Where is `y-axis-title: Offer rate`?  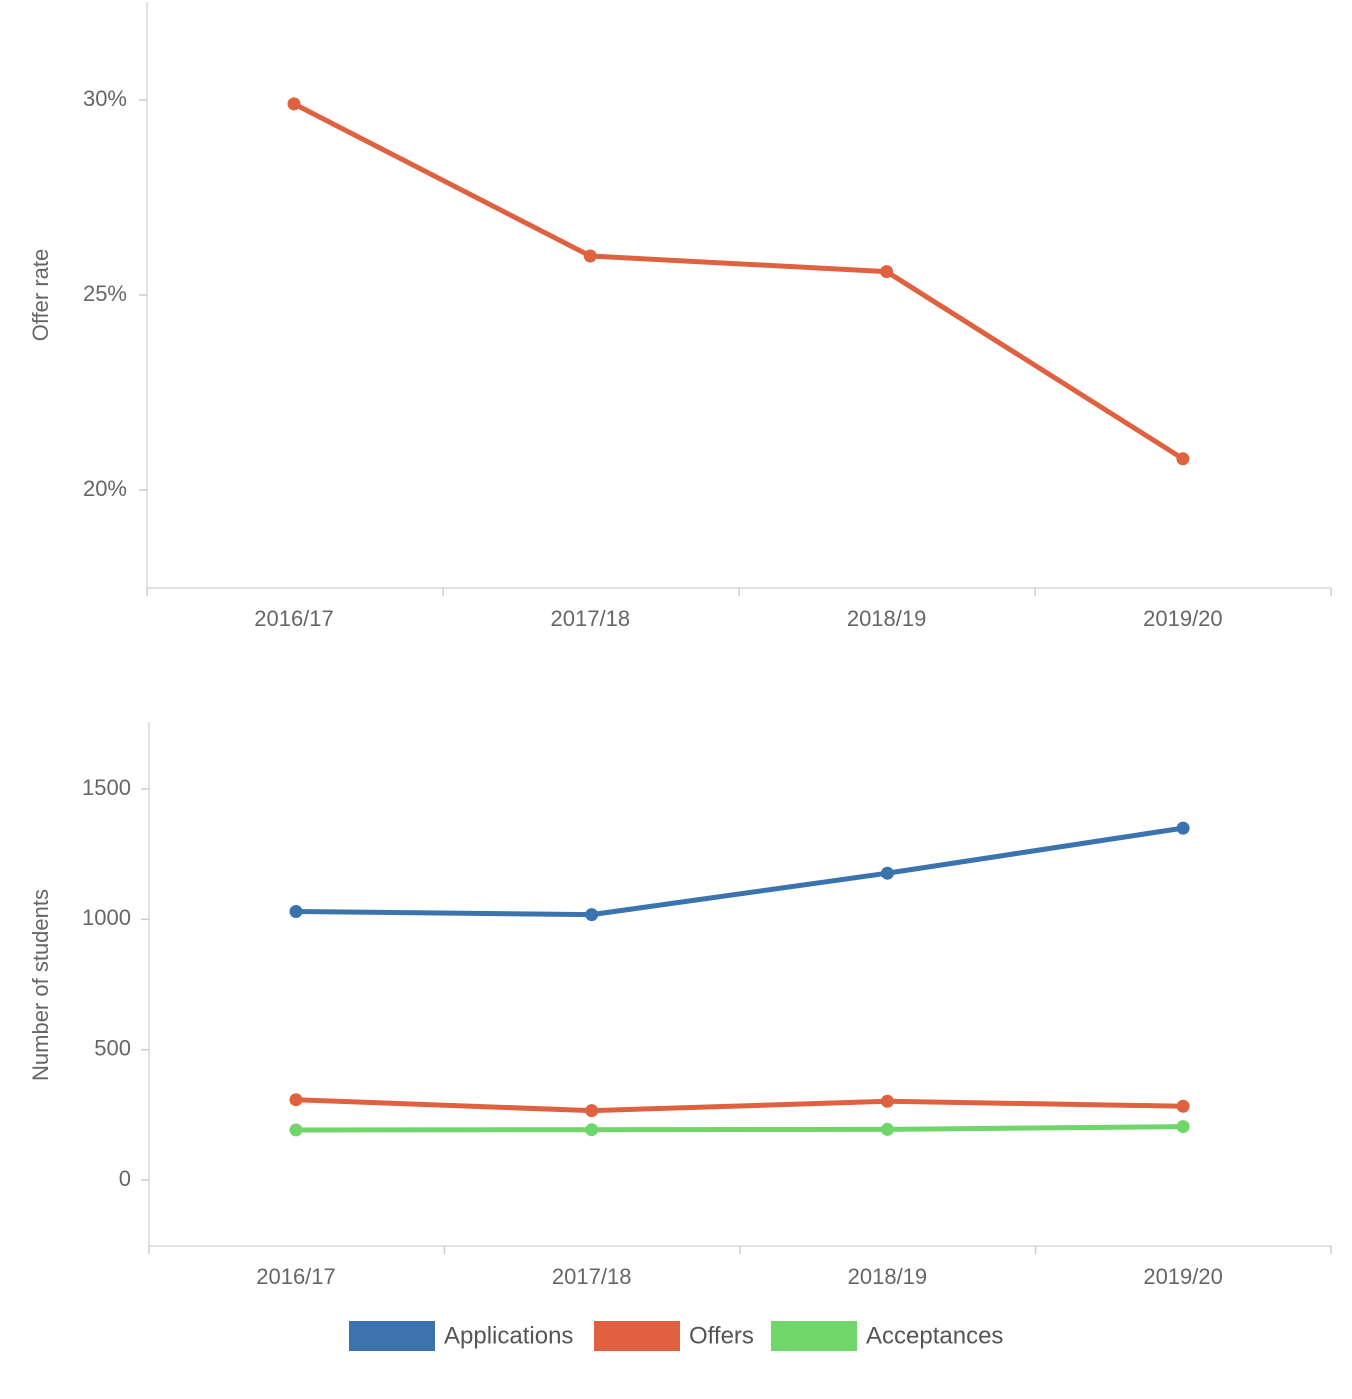
y-axis-title: Offer rate is located at coordinates (40, 295).